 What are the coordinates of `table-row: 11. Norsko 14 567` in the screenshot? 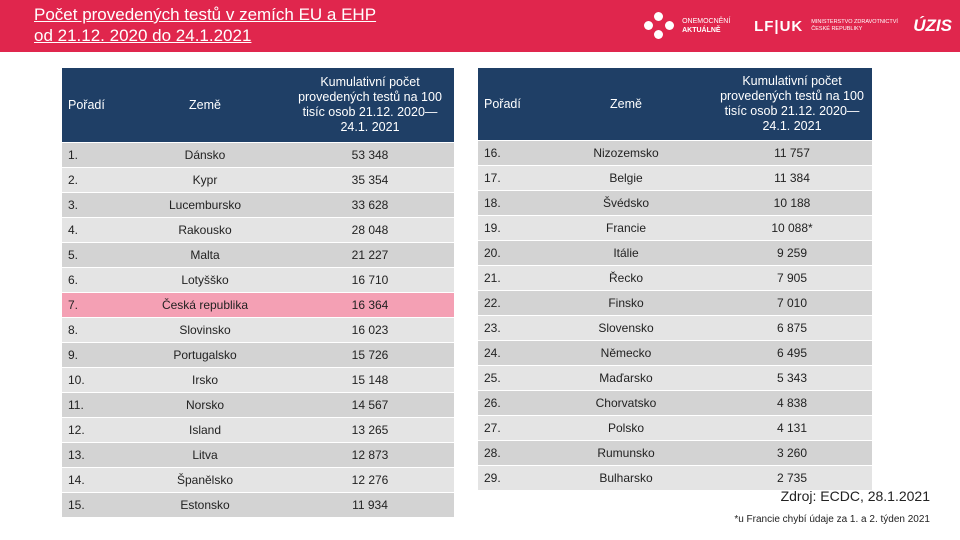 It's located at (258, 405).